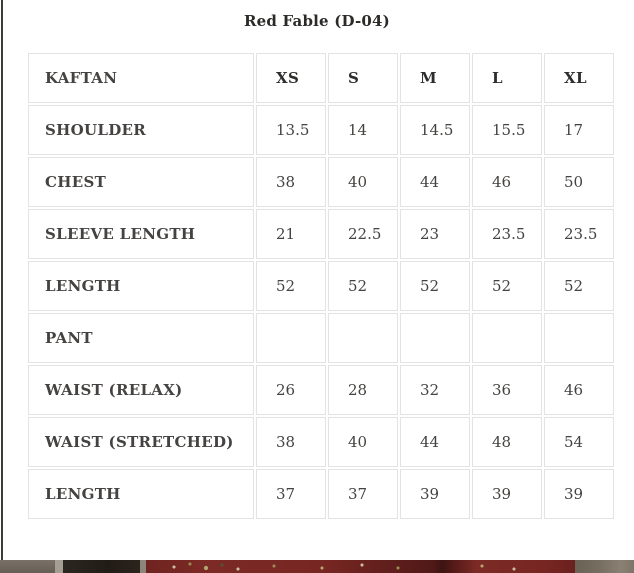 The image size is (634, 573). What do you see at coordinates (579, 182) in the screenshot?
I see `value-cell: 50` at bounding box center [579, 182].